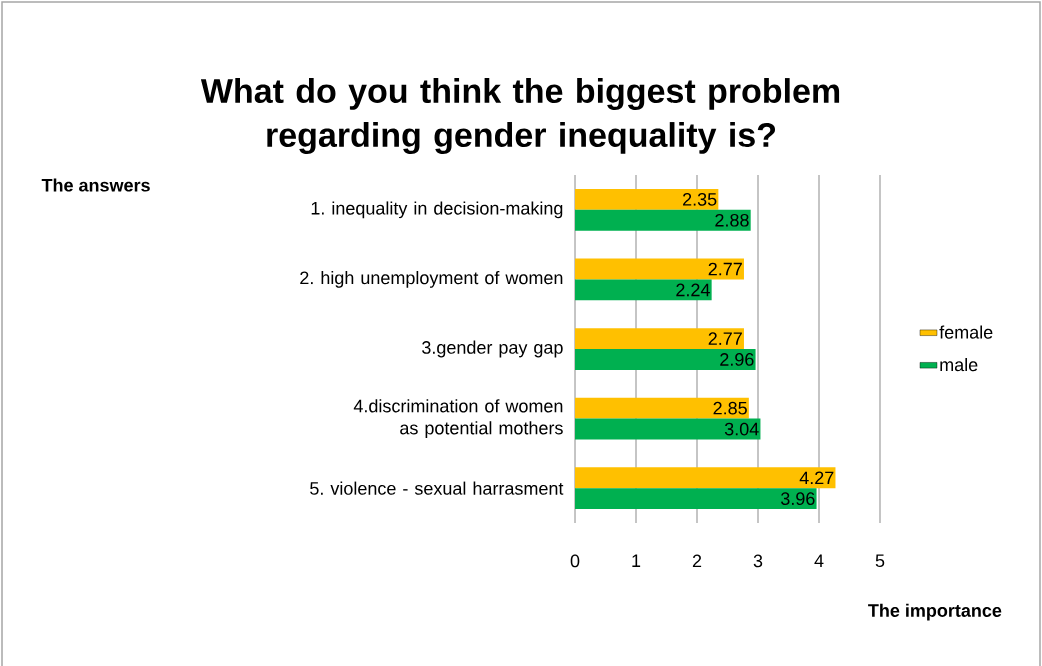 This screenshot has height=666, width=1042. Describe the element at coordinates (959, 364) in the screenshot. I see `legend-label: male` at that location.